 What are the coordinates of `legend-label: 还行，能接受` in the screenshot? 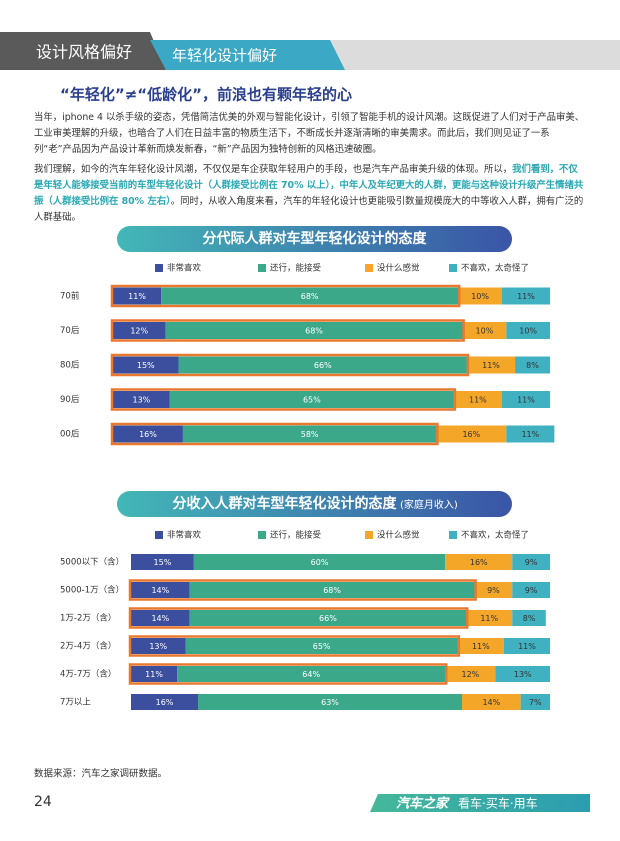 It's located at (296, 535).